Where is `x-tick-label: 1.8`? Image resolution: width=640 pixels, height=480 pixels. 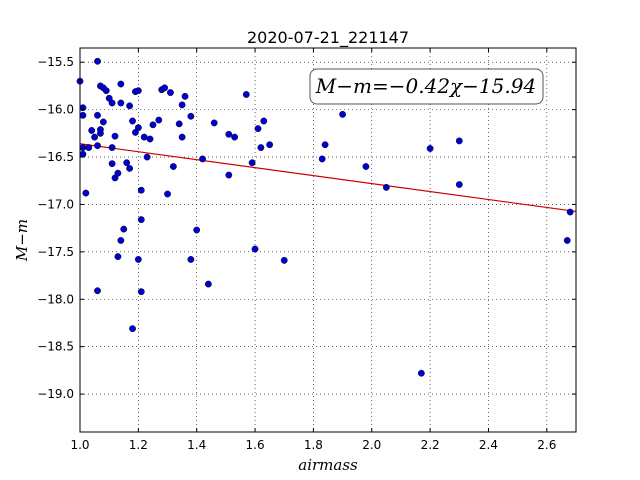 x-tick-label: 1.8 is located at coordinates (313, 445).